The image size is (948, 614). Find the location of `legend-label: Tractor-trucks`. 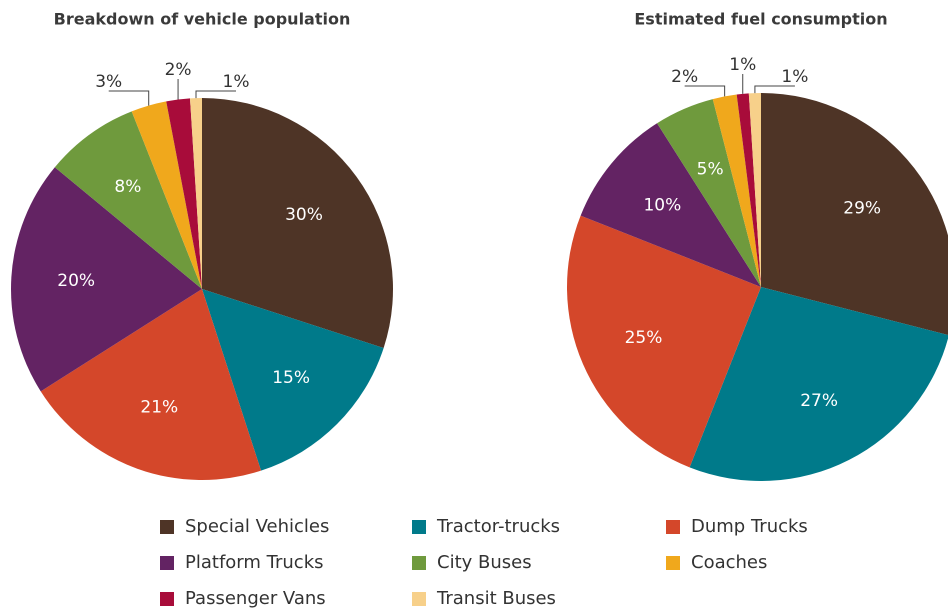

legend-label: Tractor-trucks is located at coordinates (498, 526).